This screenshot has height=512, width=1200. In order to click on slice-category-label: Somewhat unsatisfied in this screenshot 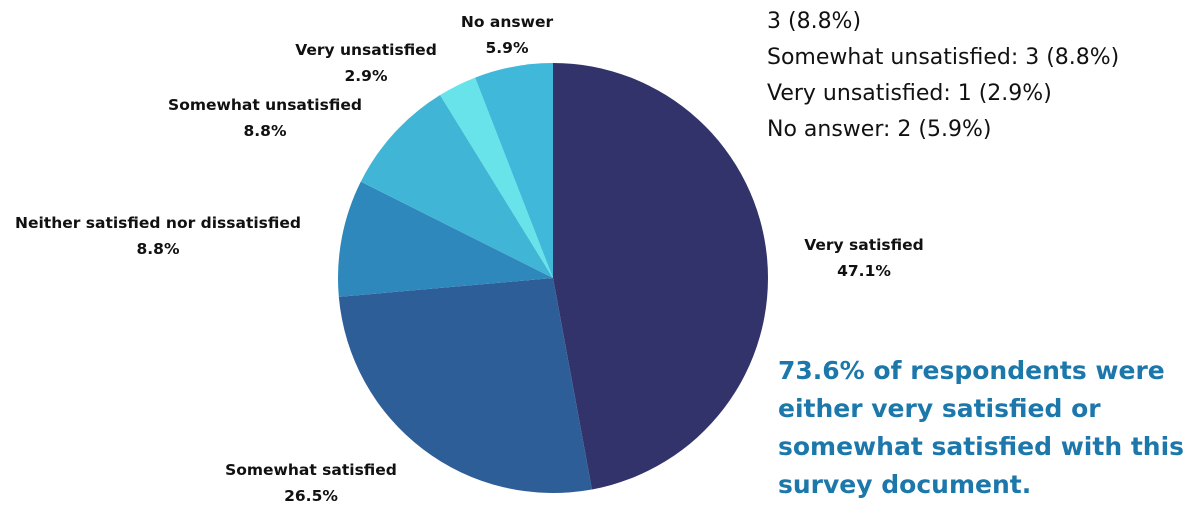, I will do `click(265, 105)`.